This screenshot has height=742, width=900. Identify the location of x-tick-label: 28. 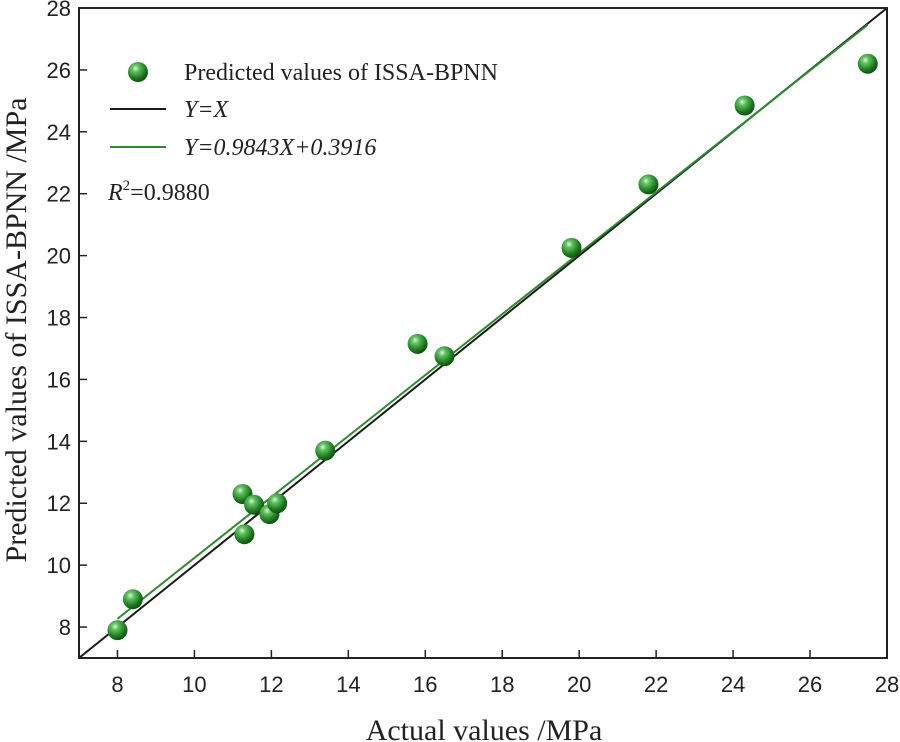
(887, 684).